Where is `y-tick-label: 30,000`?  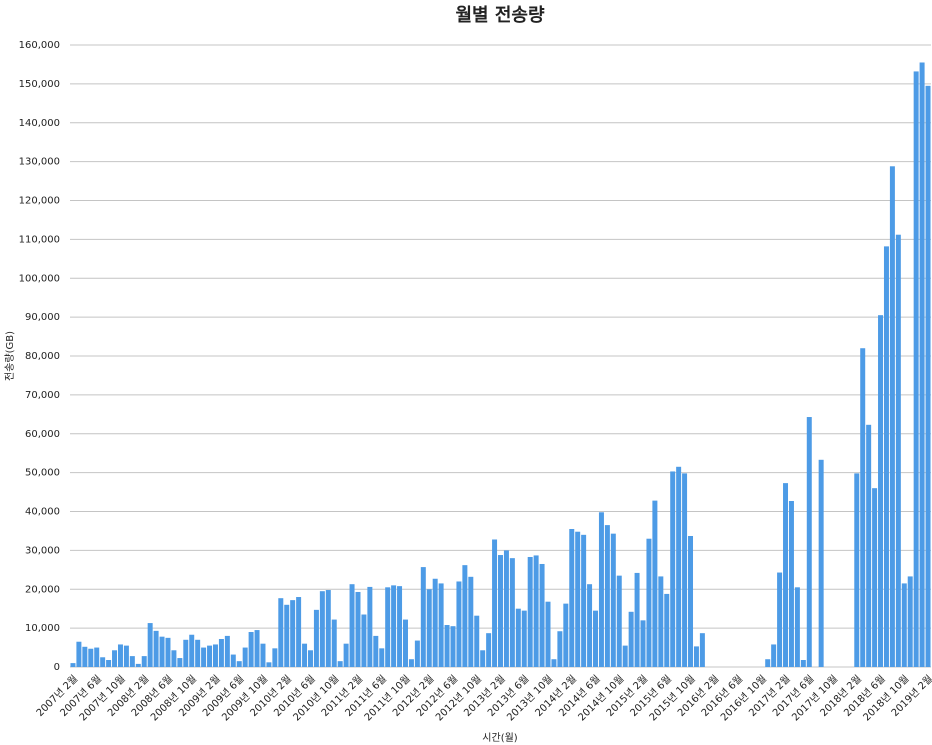 y-tick-label: 30,000 is located at coordinates (42, 550).